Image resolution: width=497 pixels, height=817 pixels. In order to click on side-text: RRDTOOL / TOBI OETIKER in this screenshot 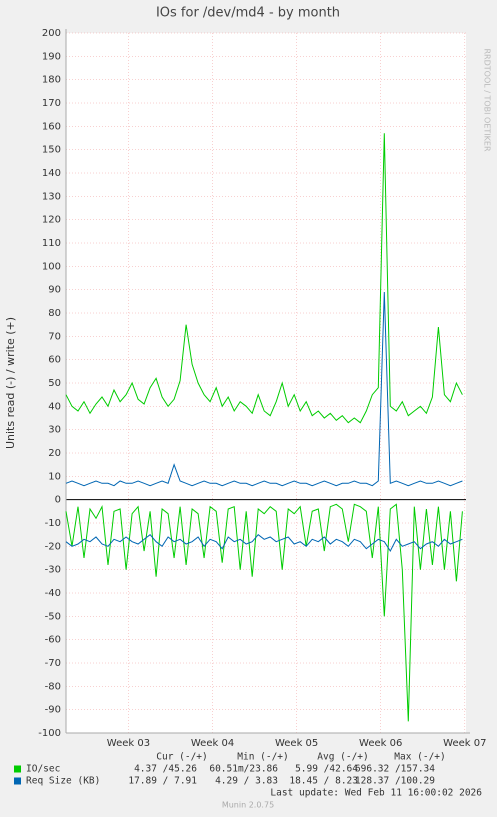, I will do `click(487, 99)`.